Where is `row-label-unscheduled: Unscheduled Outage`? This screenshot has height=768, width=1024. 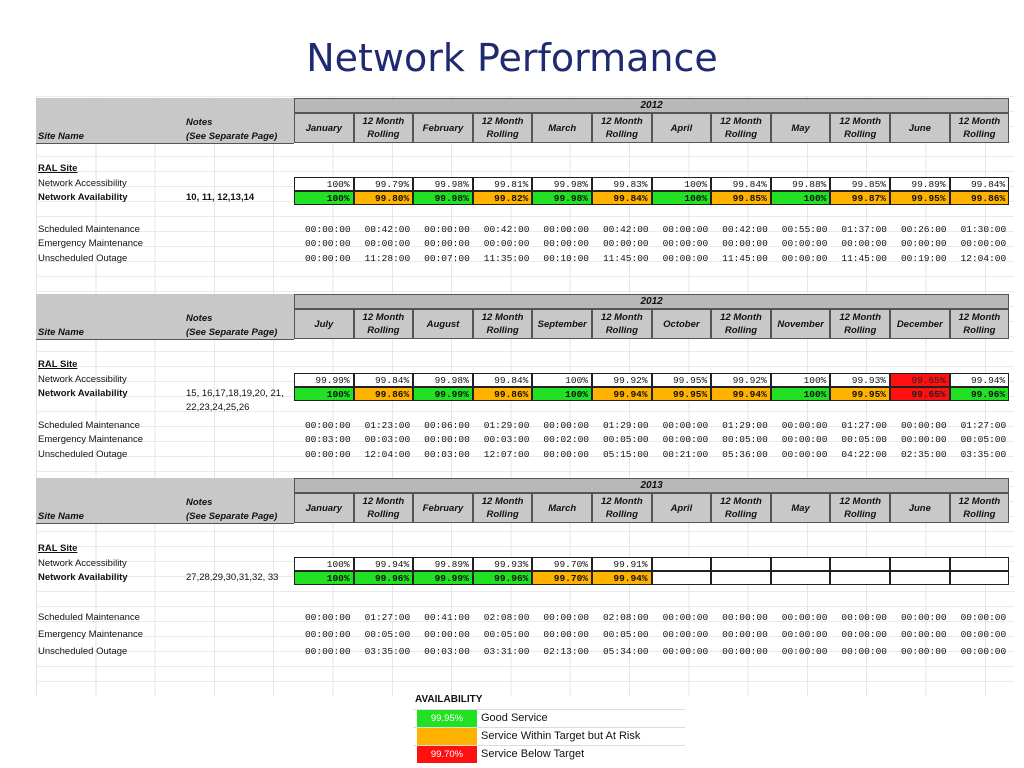 row-label-unscheduled: Unscheduled Outage is located at coordinates (83, 454).